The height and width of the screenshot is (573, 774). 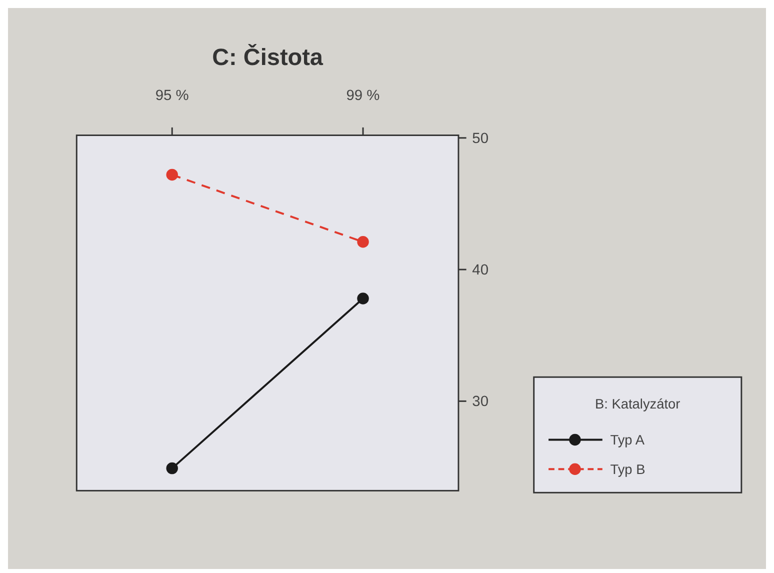 I want to click on legend-label: Typ B, so click(x=628, y=470).